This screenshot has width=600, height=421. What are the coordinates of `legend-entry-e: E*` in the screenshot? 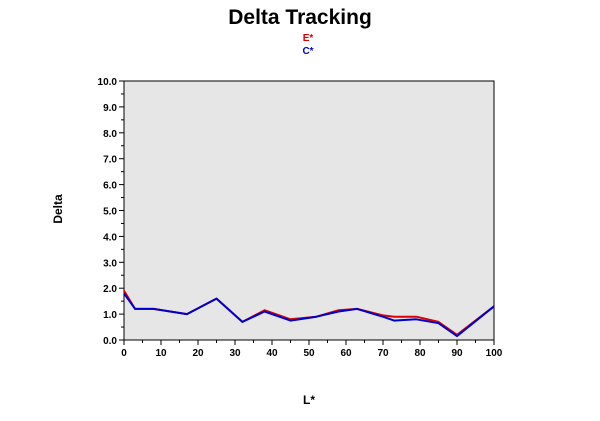 It's located at (308, 38).